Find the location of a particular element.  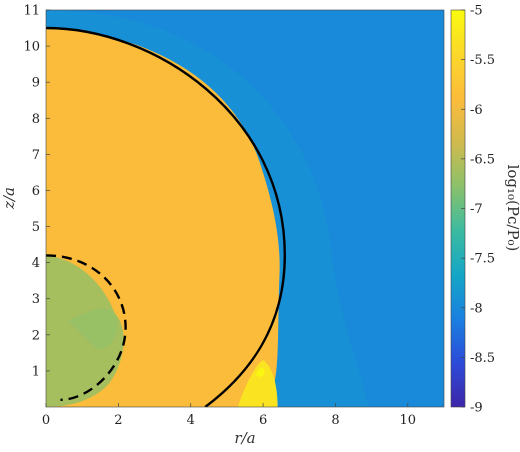

colorbar-tick-label: -5 is located at coordinates (476, 11).